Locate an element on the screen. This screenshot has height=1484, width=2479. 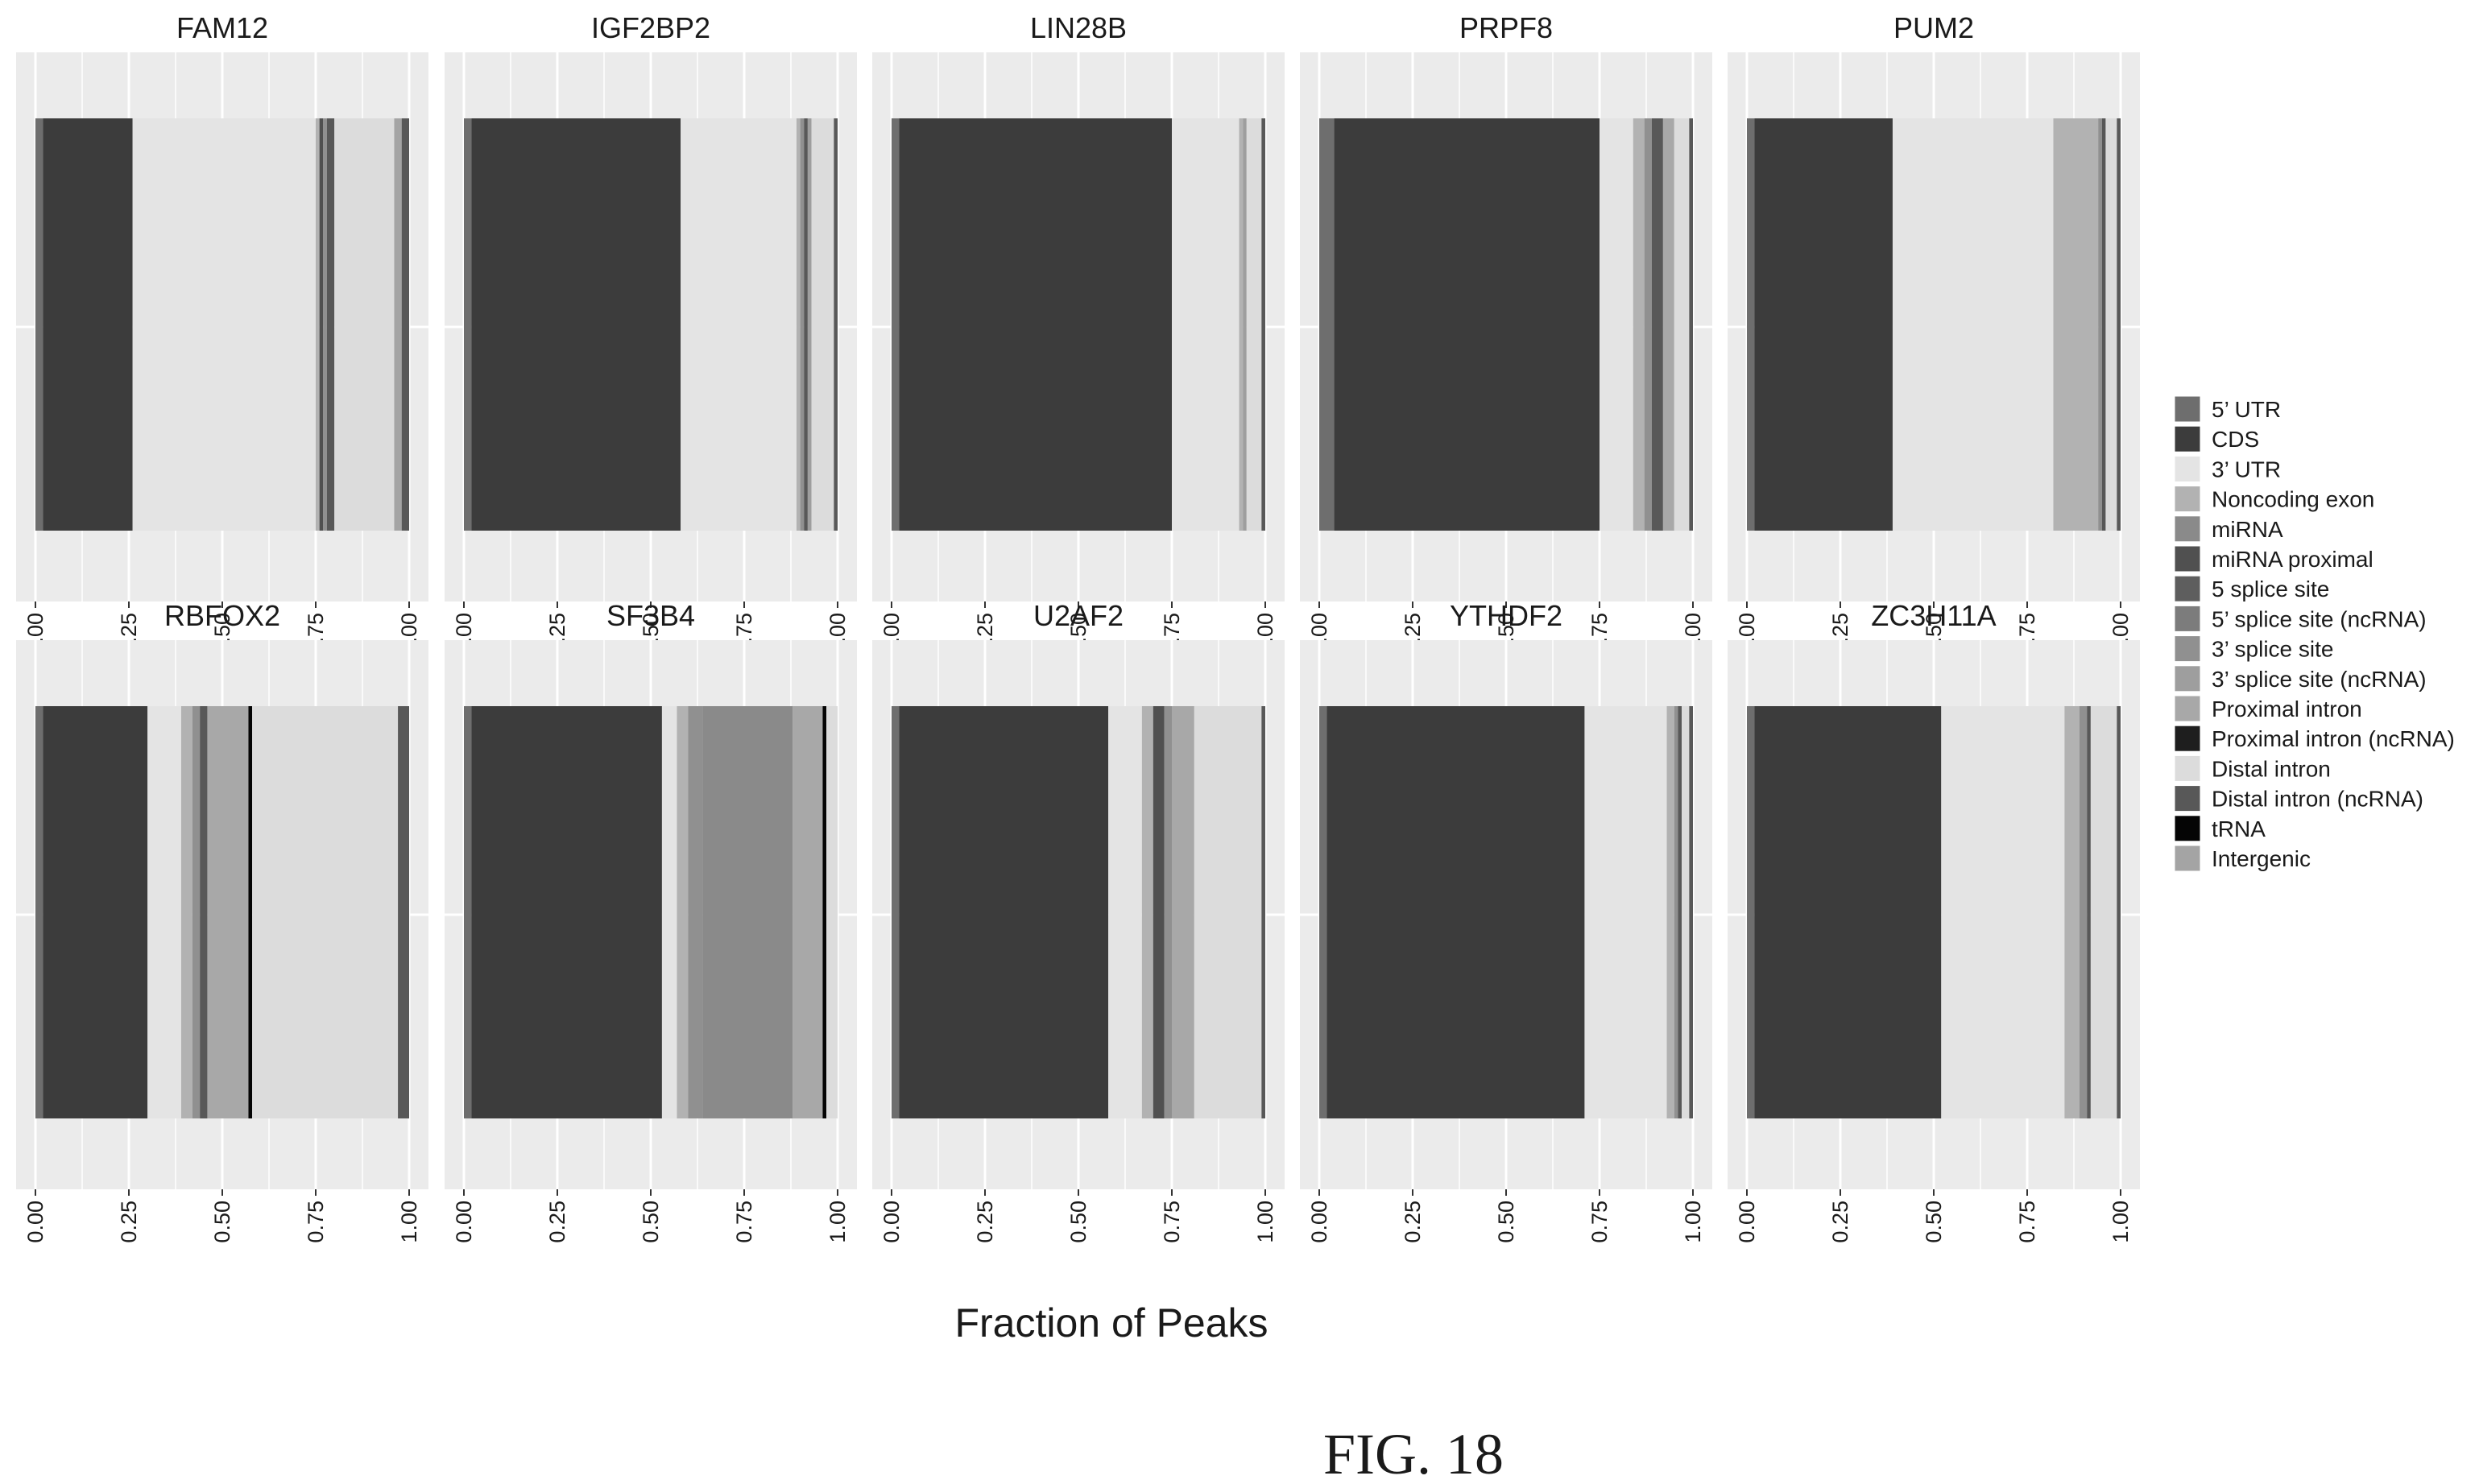
legend-item: Distal intron is located at coordinates (2252, 768).